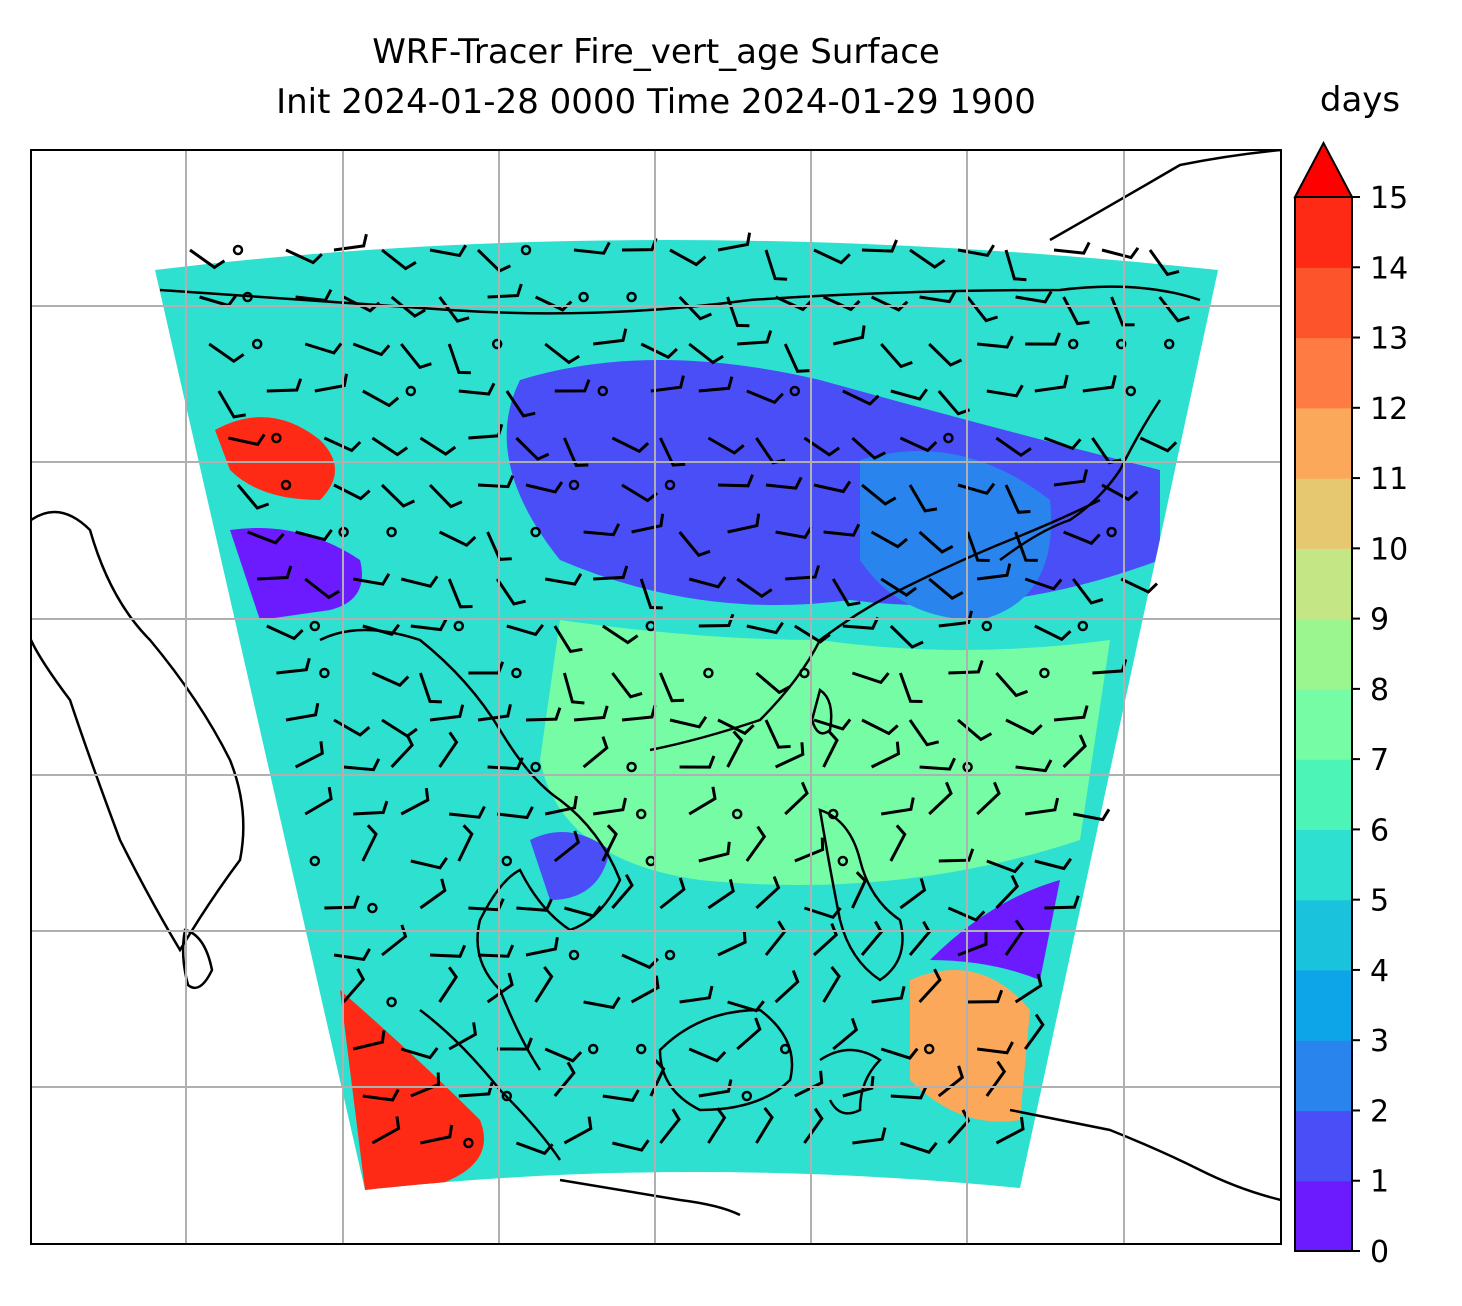 The height and width of the screenshot is (1306, 1462). I want to click on colorbar-tick-label: 2, so click(1379, 1111).